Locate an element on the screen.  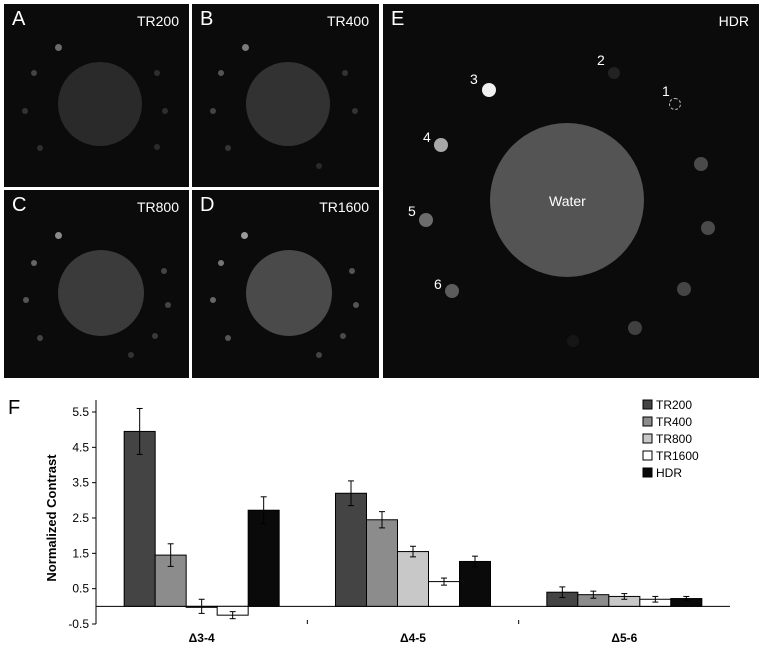
panel-letter: F is located at coordinates (14, 408).